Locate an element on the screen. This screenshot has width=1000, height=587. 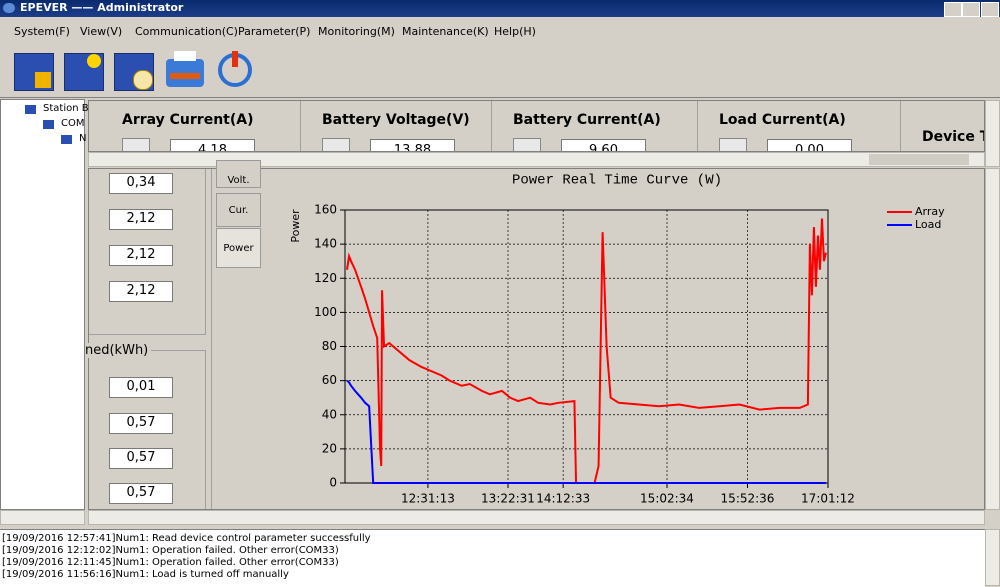
content-hscrollbar is located at coordinates (536, 517).